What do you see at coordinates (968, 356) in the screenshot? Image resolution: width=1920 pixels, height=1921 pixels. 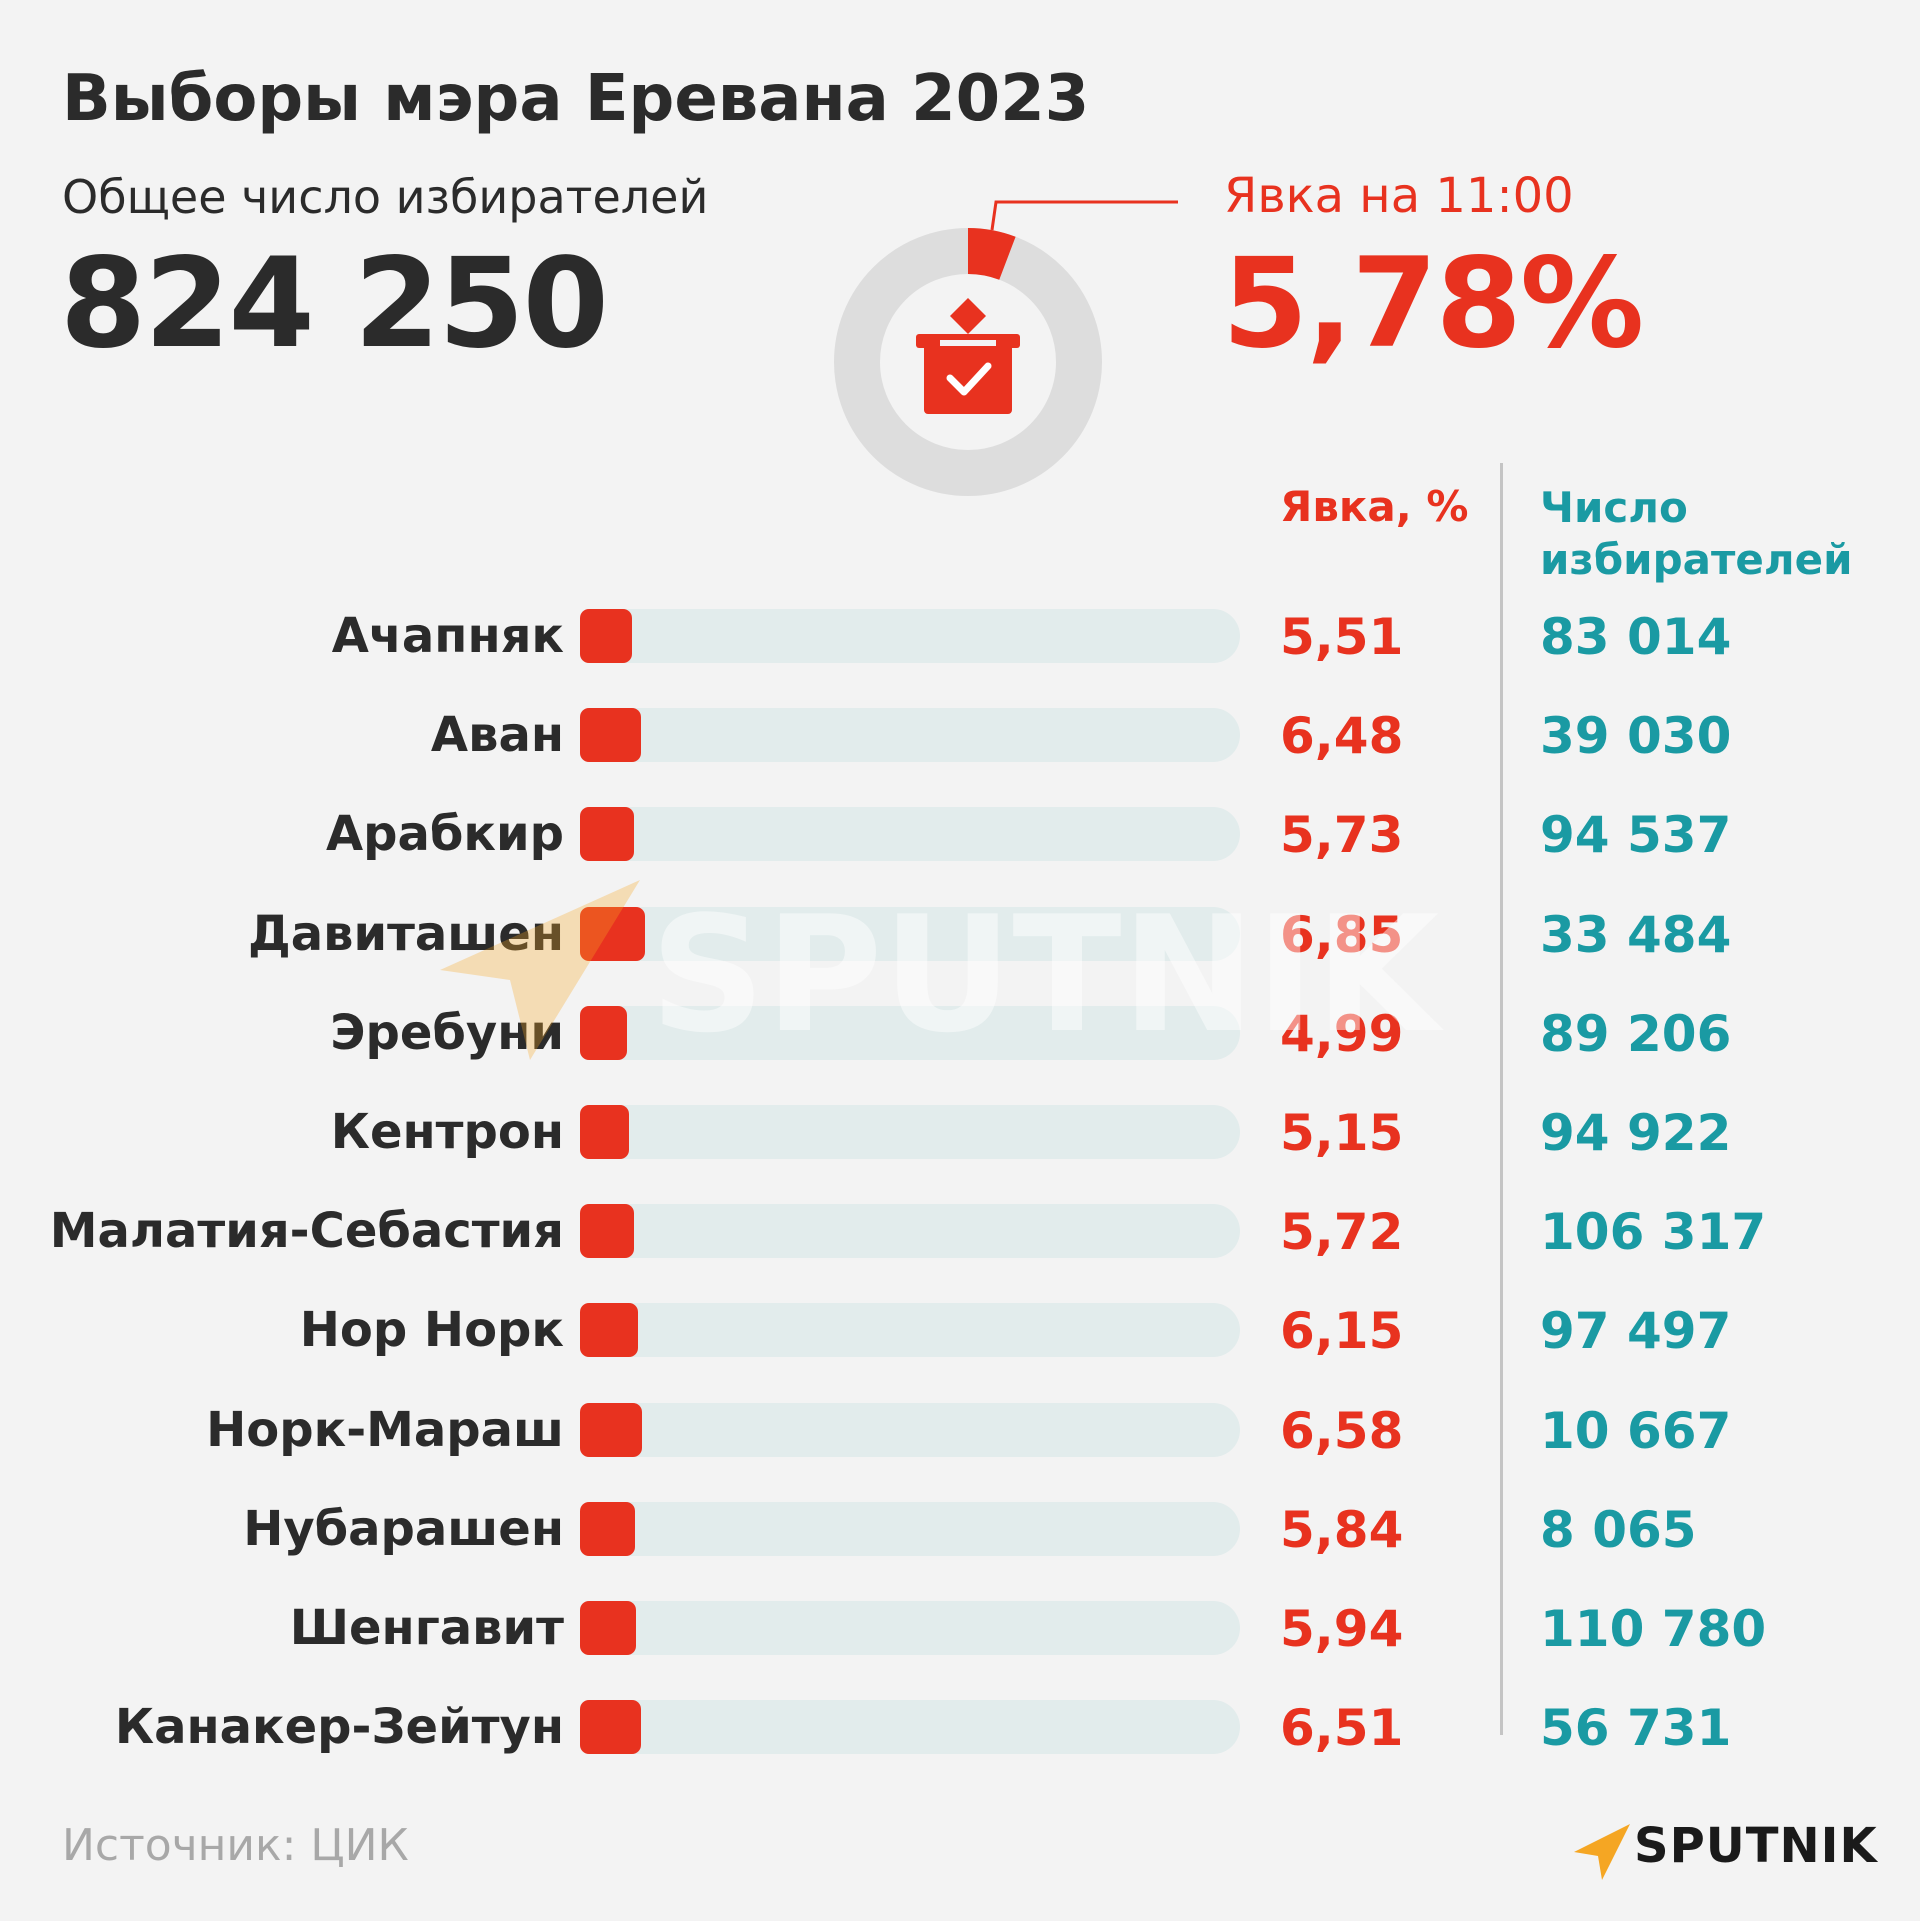 I see `ballot-box-icon` at bounding box center [968, 356].